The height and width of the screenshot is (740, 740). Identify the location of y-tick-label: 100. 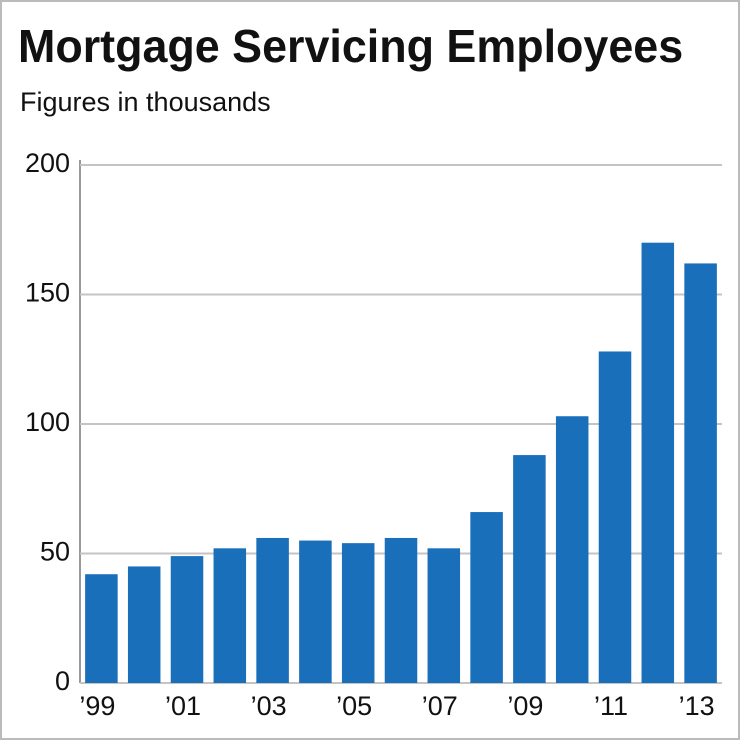
(47, 422).